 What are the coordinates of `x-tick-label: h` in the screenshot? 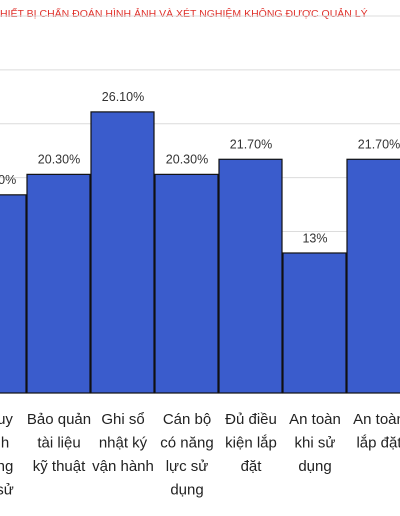 It's located at (5, 442).